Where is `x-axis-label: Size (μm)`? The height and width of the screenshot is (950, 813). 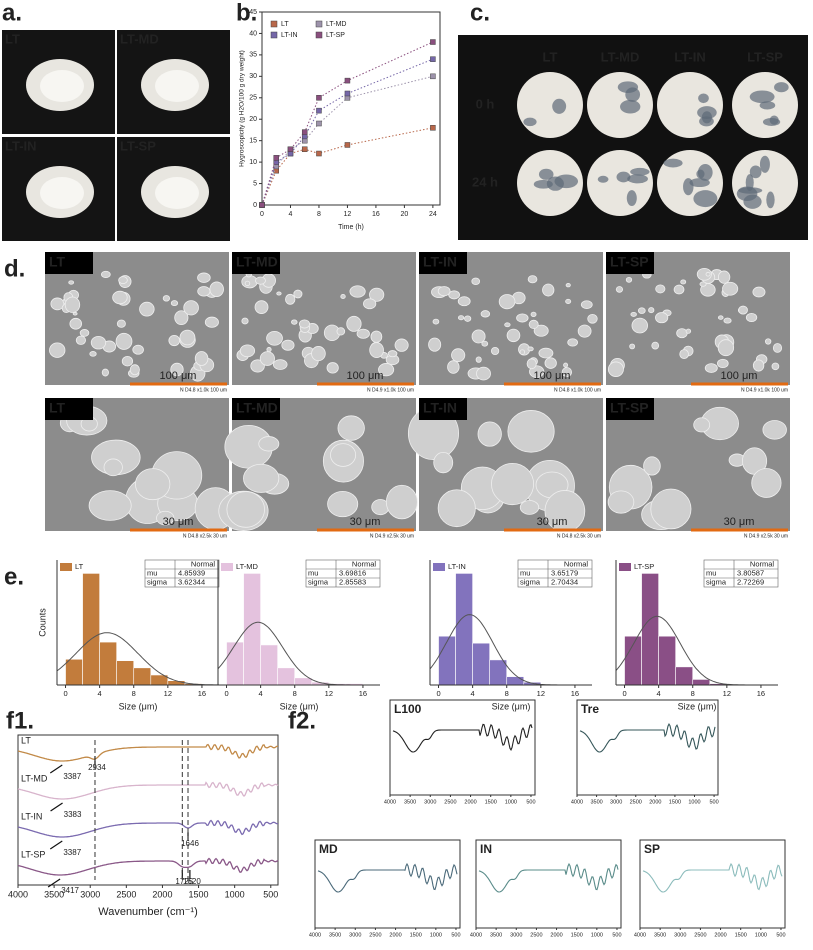 x-axis-label: Size (μm) is located at coordinates (697, 706).